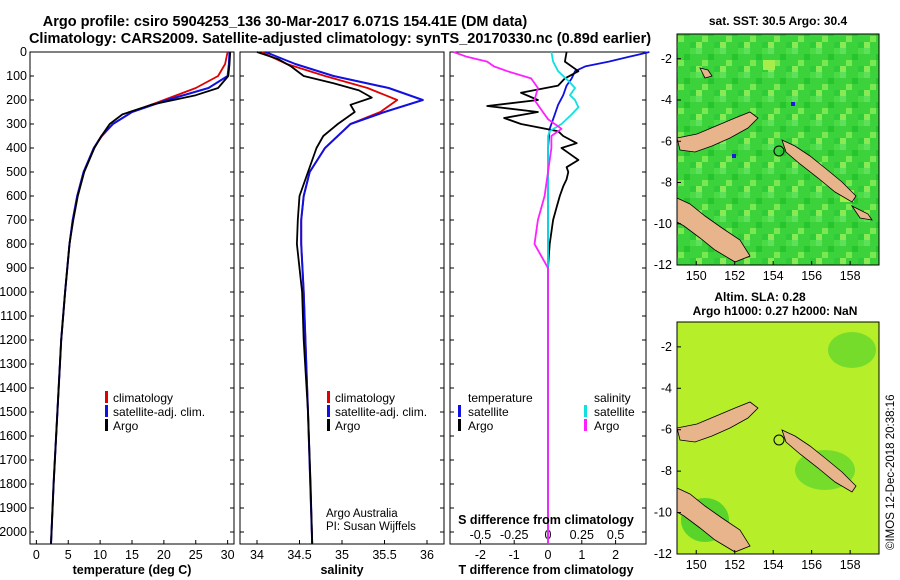 This screenshot has width=900, height=580. What do you see at coordinates (228, 555) in the screenshot?
I see `x-tick-label: 30` at bounding box center [228, 555].